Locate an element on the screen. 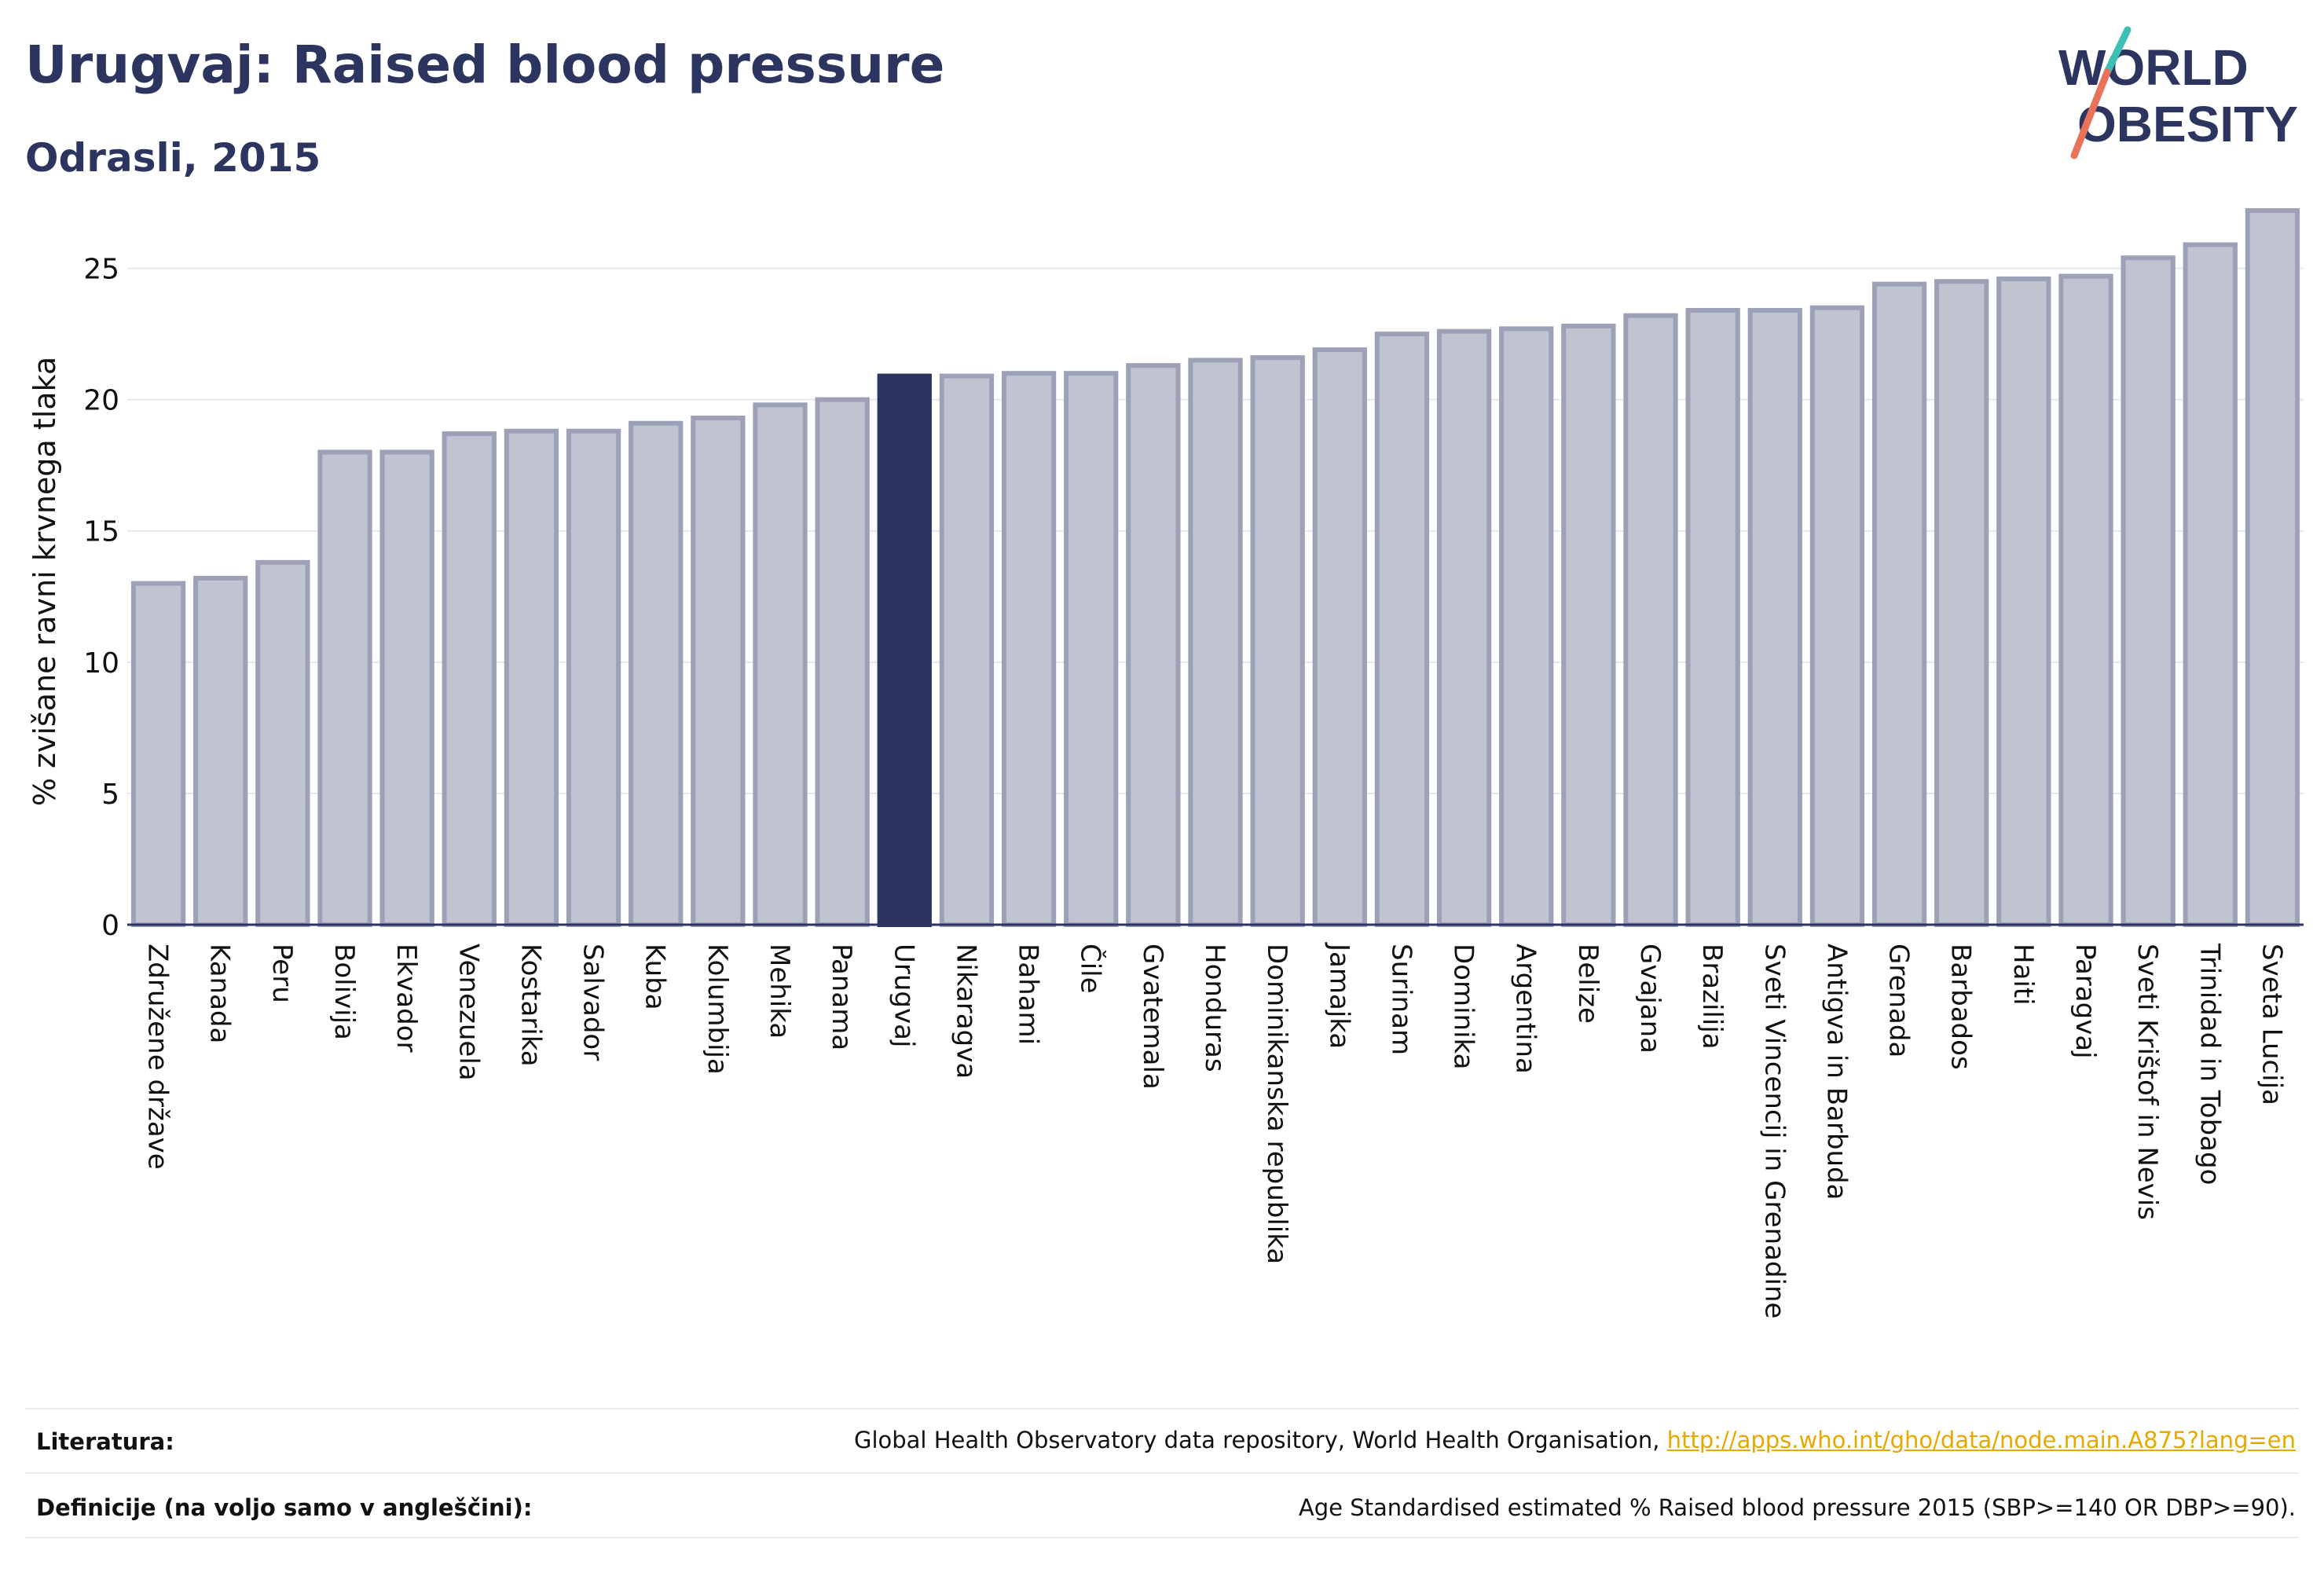  bar-bahami is located at coordinates (1029, 649).